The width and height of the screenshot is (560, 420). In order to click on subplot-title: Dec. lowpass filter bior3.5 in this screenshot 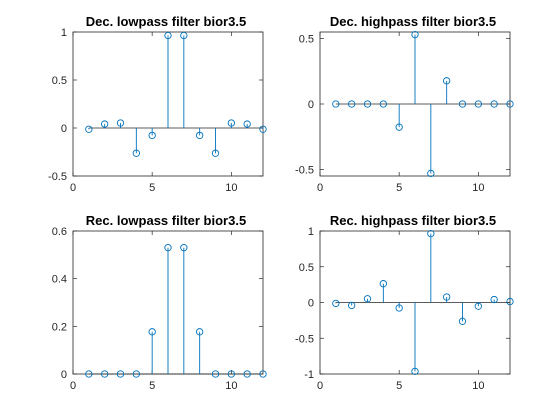, I will do `click(166, 21)`.